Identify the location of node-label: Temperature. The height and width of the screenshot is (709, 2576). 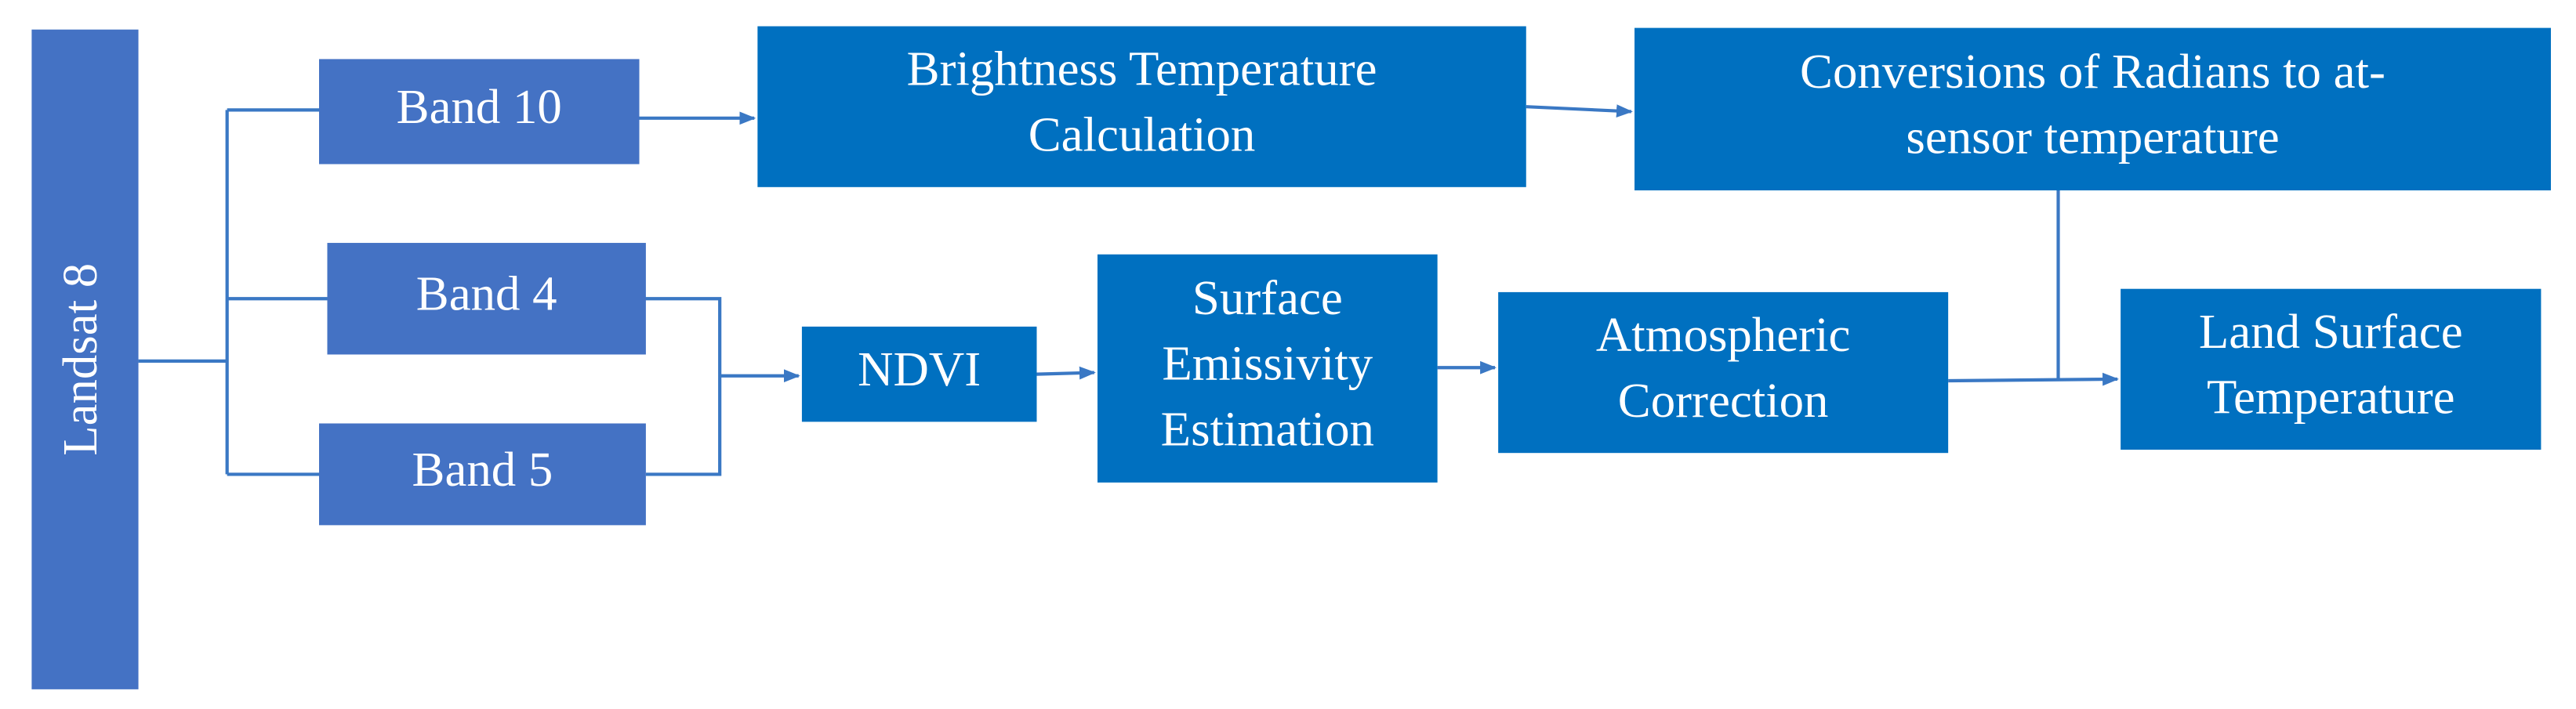
(2331, 397).